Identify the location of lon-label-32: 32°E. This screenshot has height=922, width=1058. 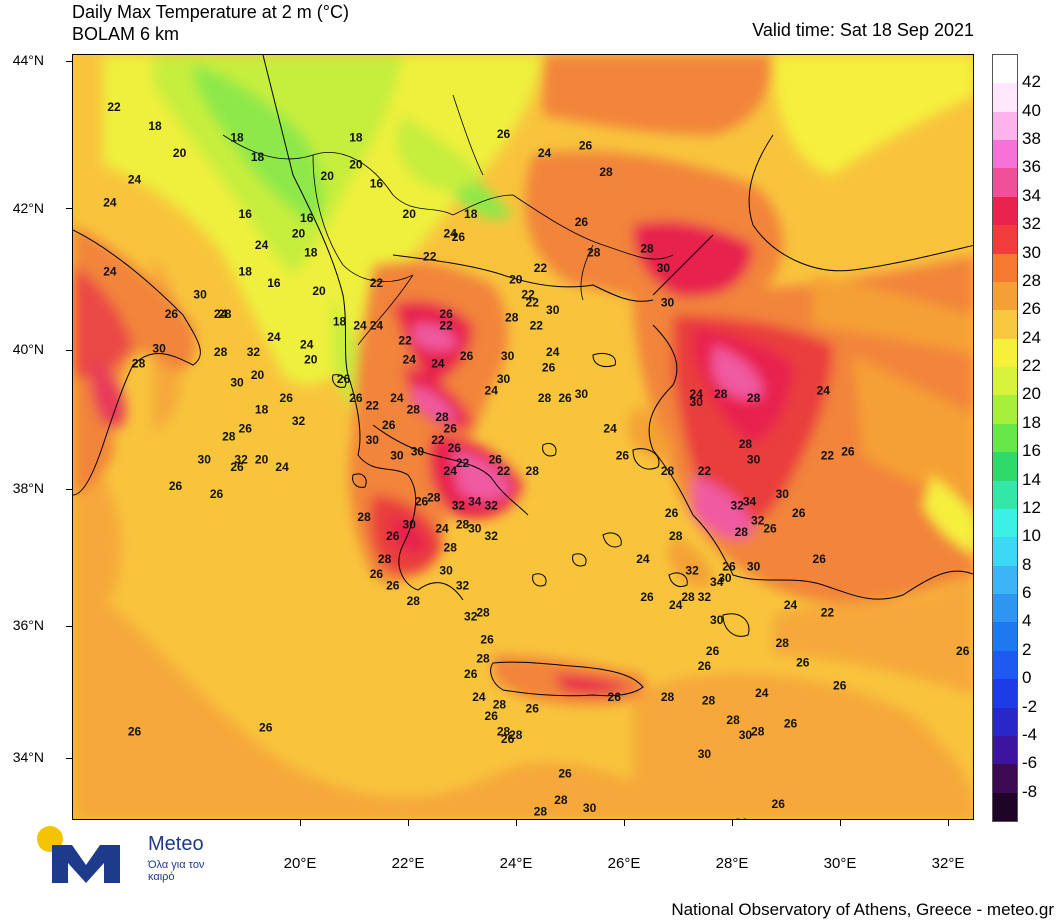
(948, 863).